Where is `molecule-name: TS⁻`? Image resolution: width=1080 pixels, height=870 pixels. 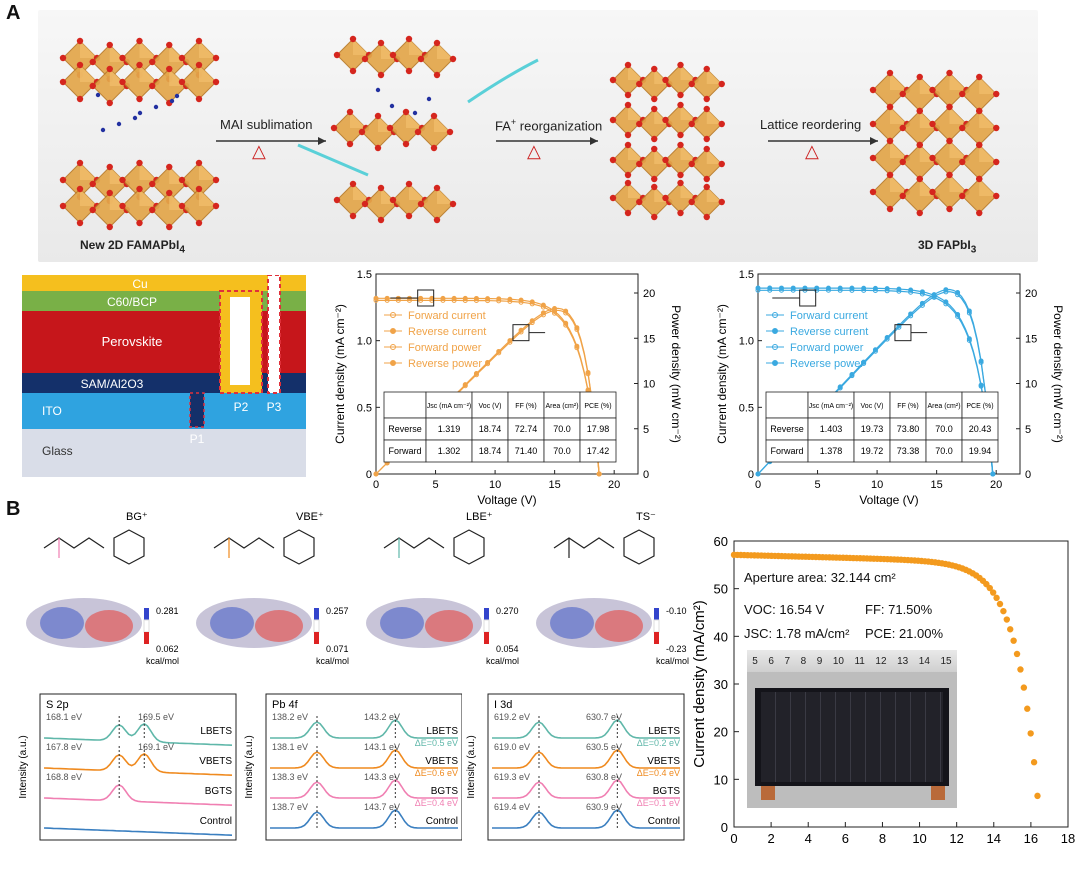 molecule-name: TS⁻ is located at coordinates (646, 517).